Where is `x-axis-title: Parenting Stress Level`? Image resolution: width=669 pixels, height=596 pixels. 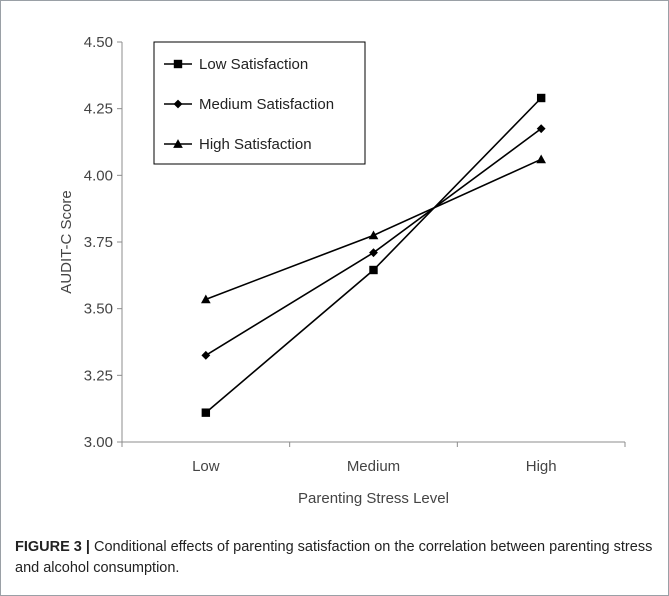 x-axis-title: Parenting Stress Level is located at coordinates (373, 498).